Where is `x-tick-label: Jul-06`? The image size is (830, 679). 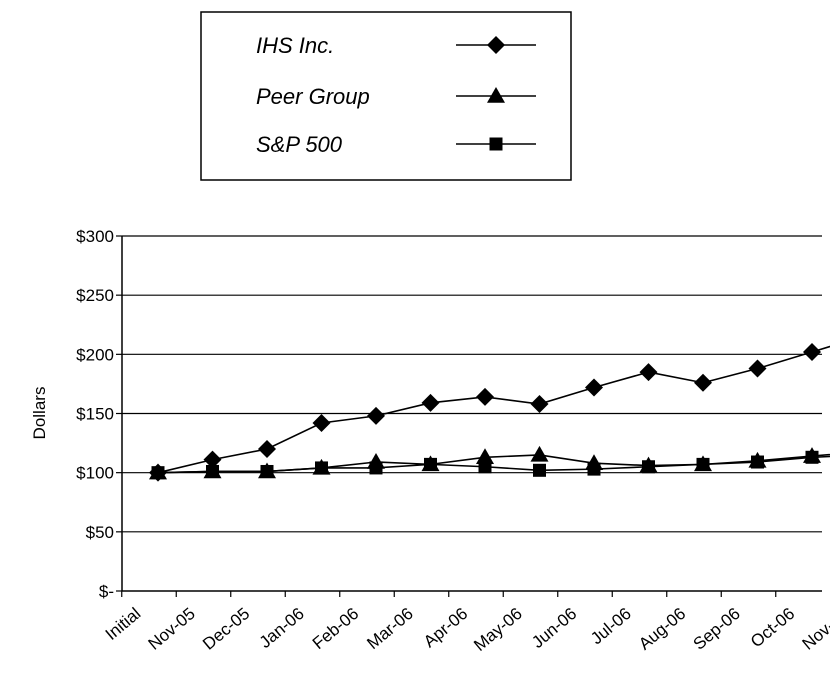 x-tick-label: Jul-06 is located at coordinates (611, 626).